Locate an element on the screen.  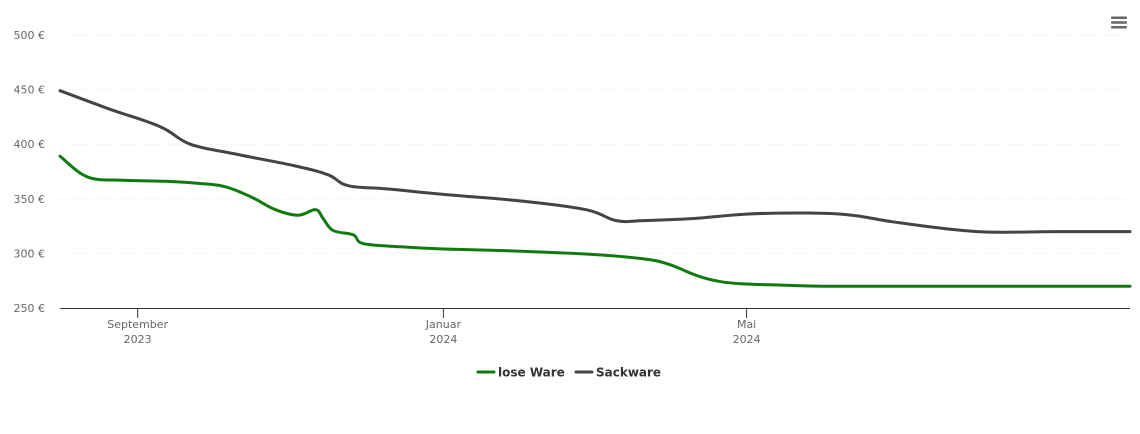
legend: lose Ware Sackware is located at coordinates (568, 373).